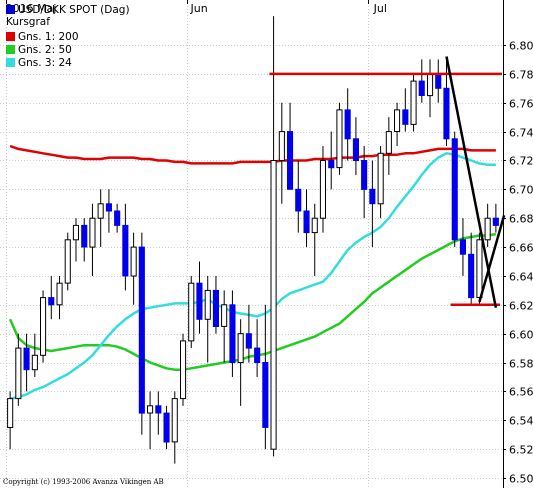 The width and height of the screenshot is (533, 488). What do you see at coordinates (45, 50) in the screenshot?
I see `legend-entry-ma50: Gns. 2: 50` at bounding box center [45, 50].